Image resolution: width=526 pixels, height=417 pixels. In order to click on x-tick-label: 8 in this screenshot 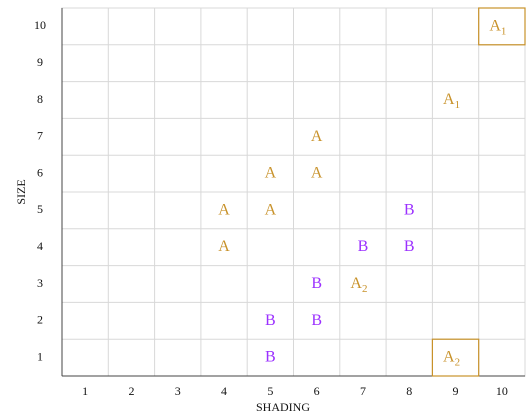, I will do `click(409, 391)`.